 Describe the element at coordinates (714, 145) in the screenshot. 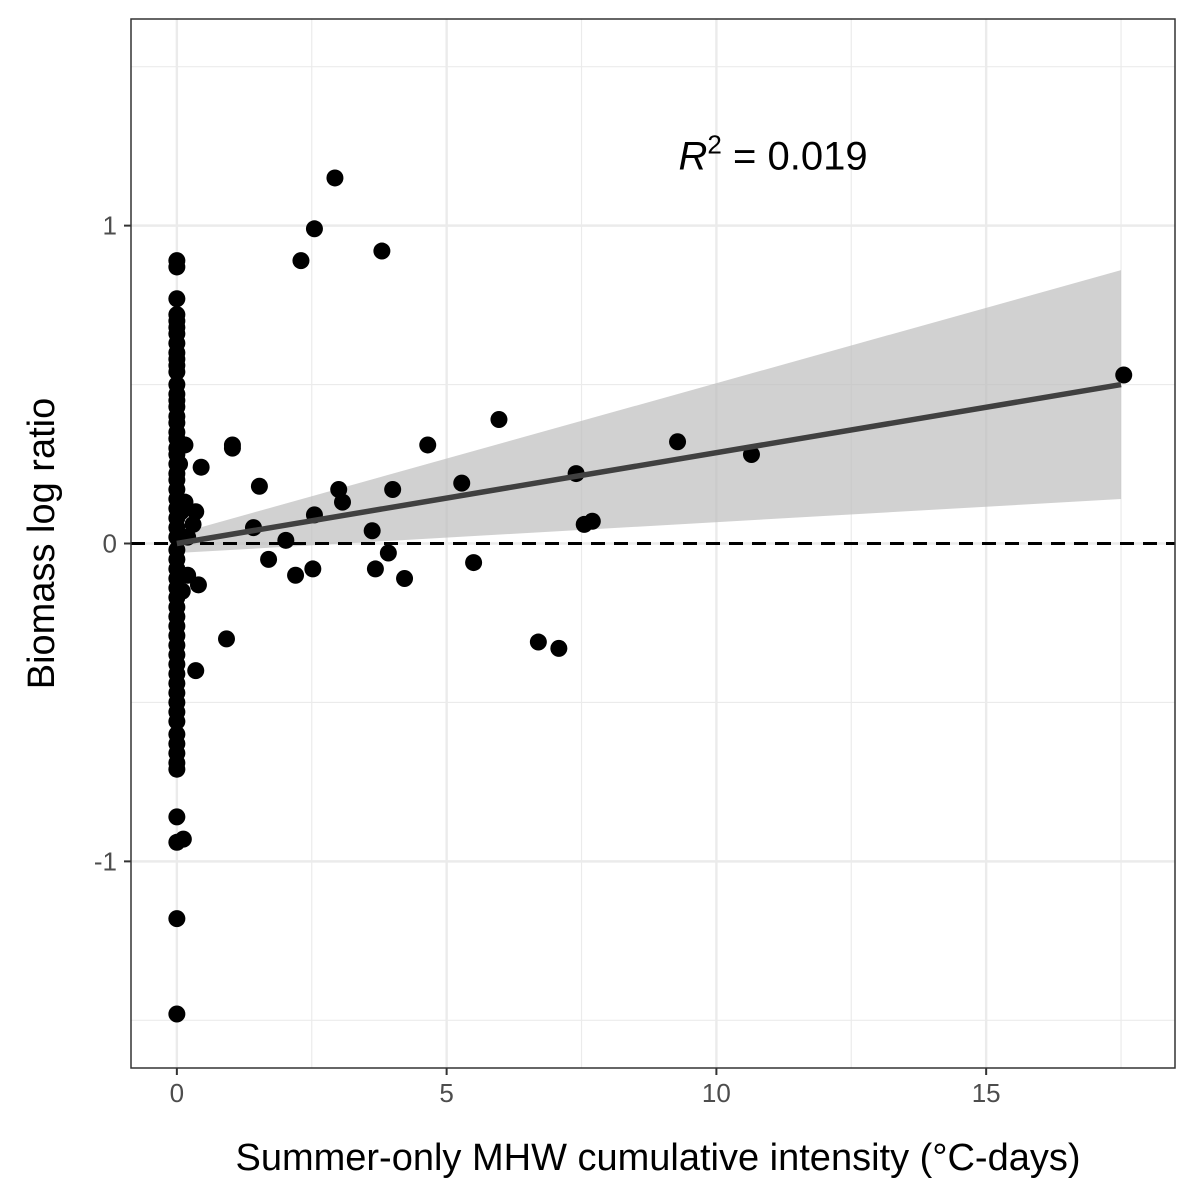

I see `r-exponent: 2` at that location.